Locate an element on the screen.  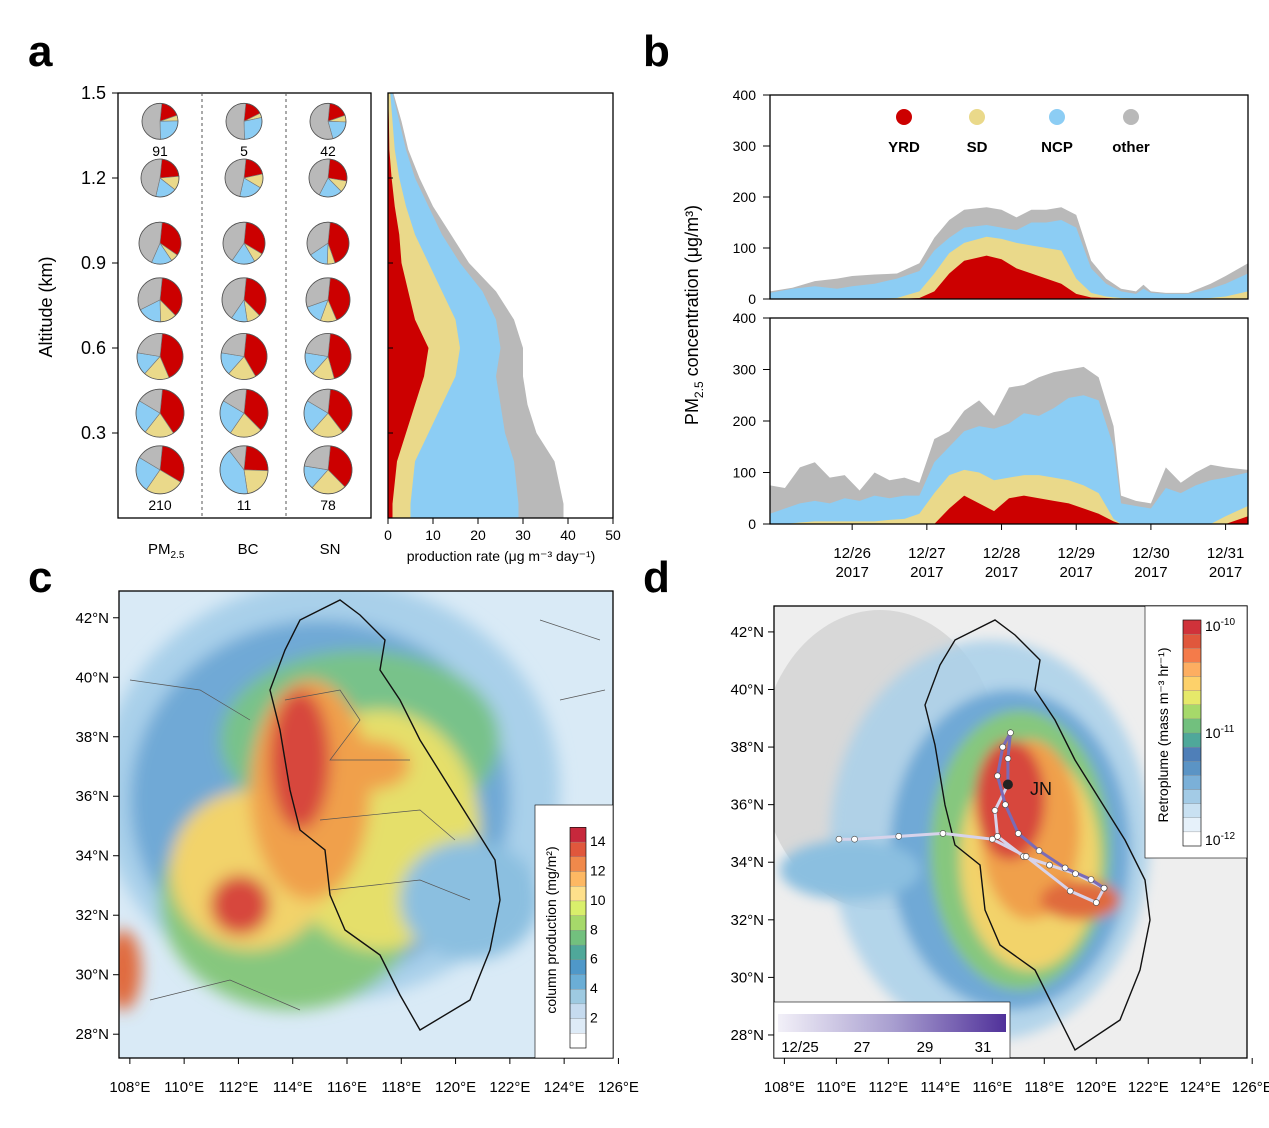
region-boundary-d is located at coordinates (1037, 835).